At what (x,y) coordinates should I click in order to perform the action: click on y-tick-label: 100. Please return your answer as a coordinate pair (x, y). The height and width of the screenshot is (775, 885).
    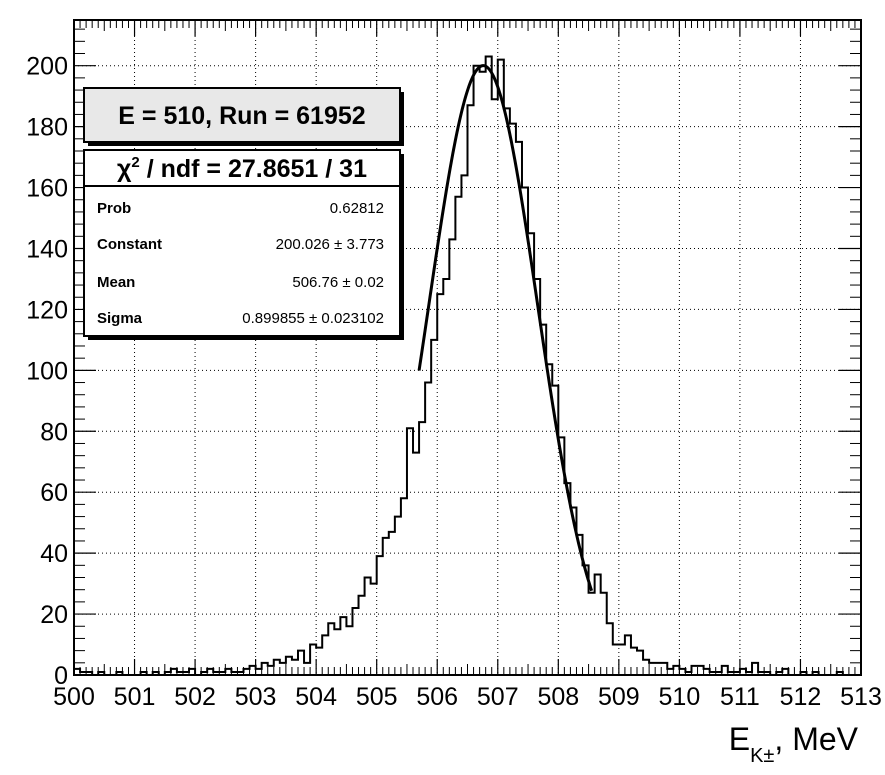
    Looking at the image, I should click on (47, 371).